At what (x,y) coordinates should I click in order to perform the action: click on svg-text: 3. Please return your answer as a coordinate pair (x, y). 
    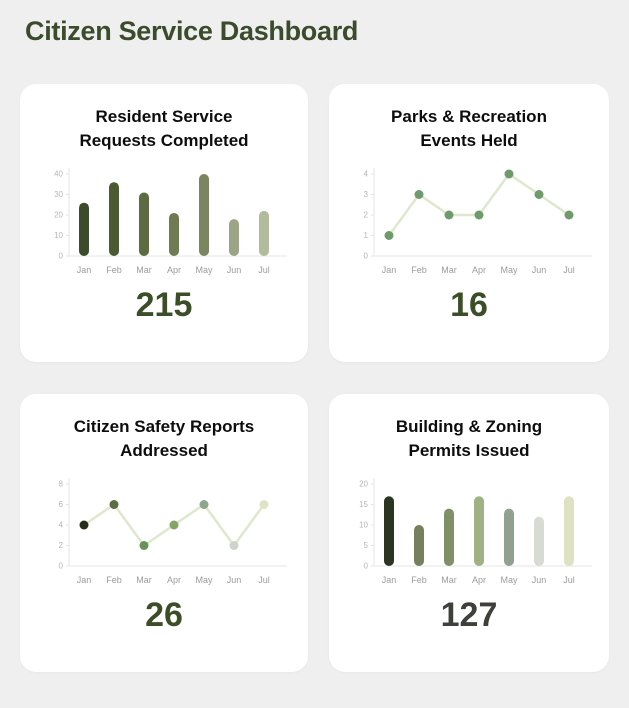
    Looking at the image, I should click on (366, 194).